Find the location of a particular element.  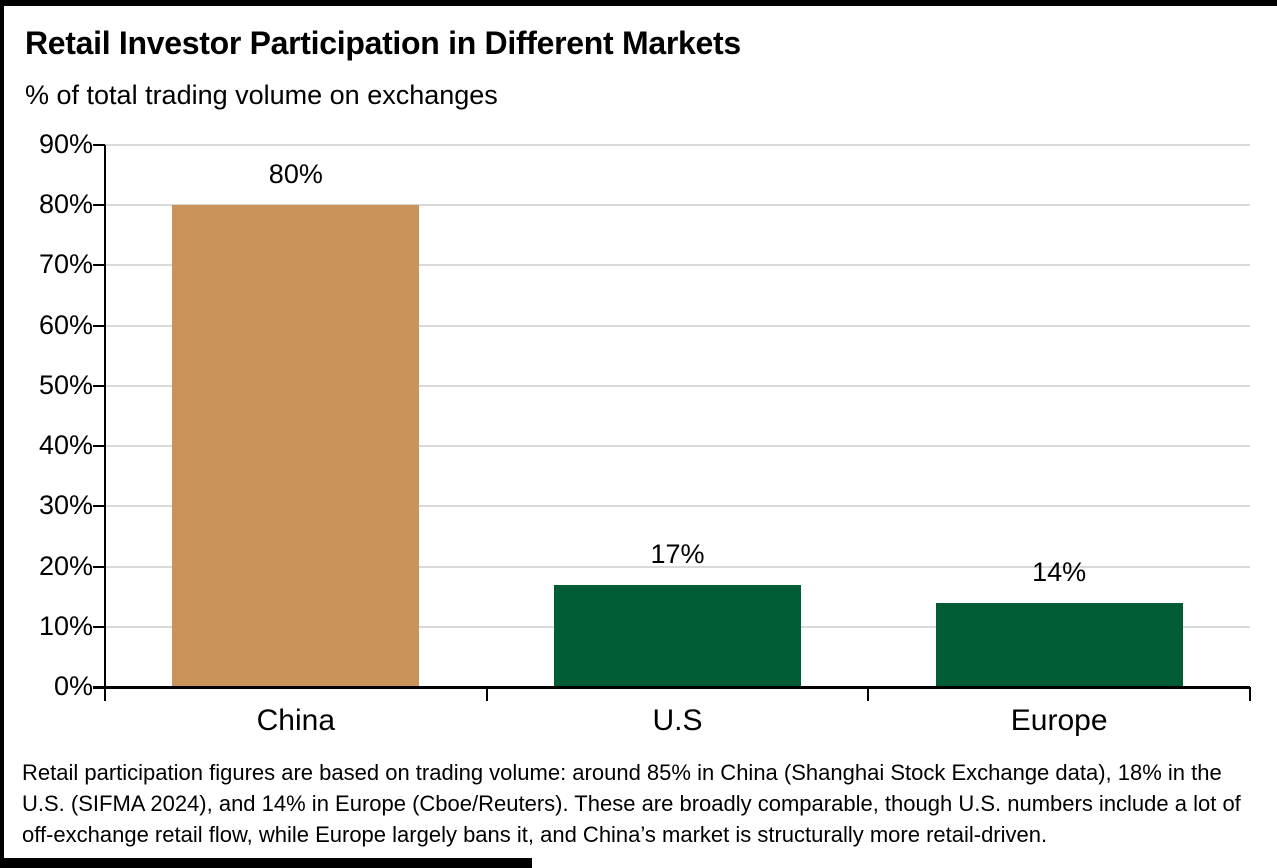

y-axis-tick-label: 20% is located at coordinates (65, 565).